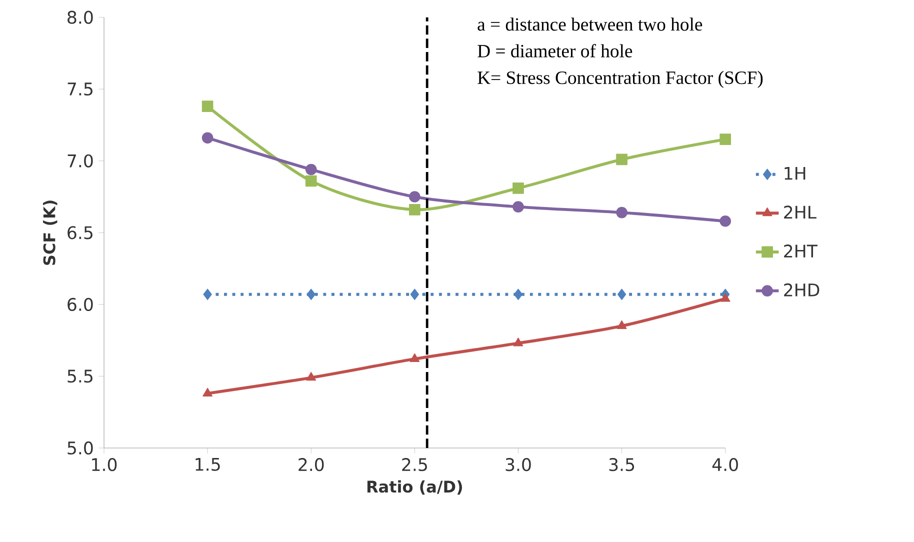  Describe the element at coordinates (414, 465) in the screenshot. I see `x-tick-label: 2.5` at that location.